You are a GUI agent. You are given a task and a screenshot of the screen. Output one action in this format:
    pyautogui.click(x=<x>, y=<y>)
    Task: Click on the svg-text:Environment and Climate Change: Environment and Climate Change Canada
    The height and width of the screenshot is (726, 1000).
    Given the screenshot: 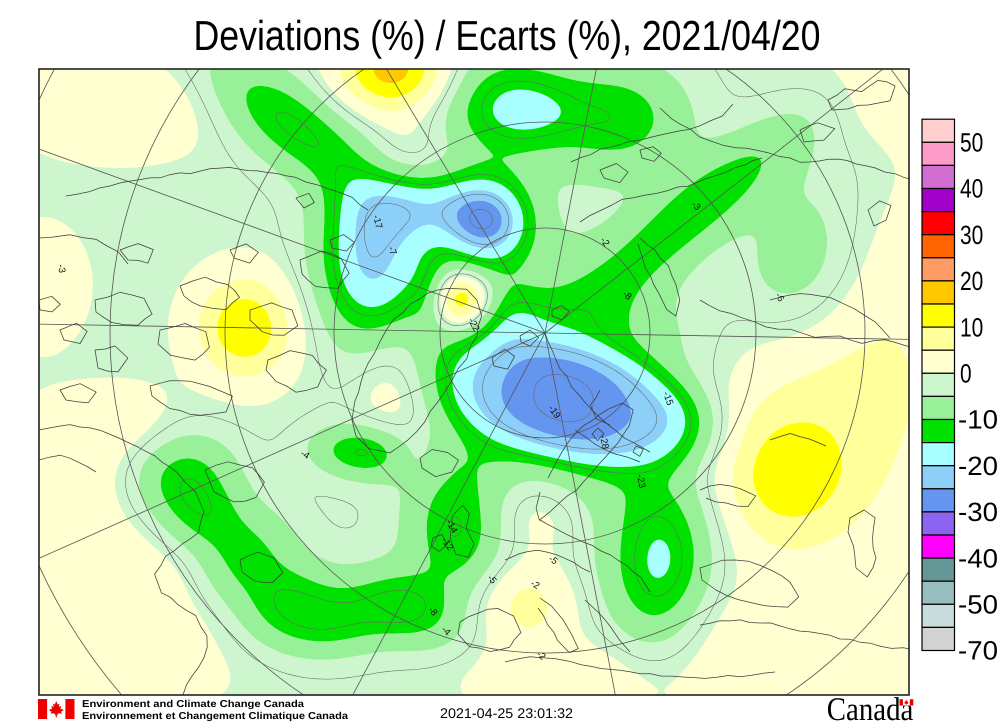 What is the action you would take?
    pyautogui.click(x=193, y=704)
    